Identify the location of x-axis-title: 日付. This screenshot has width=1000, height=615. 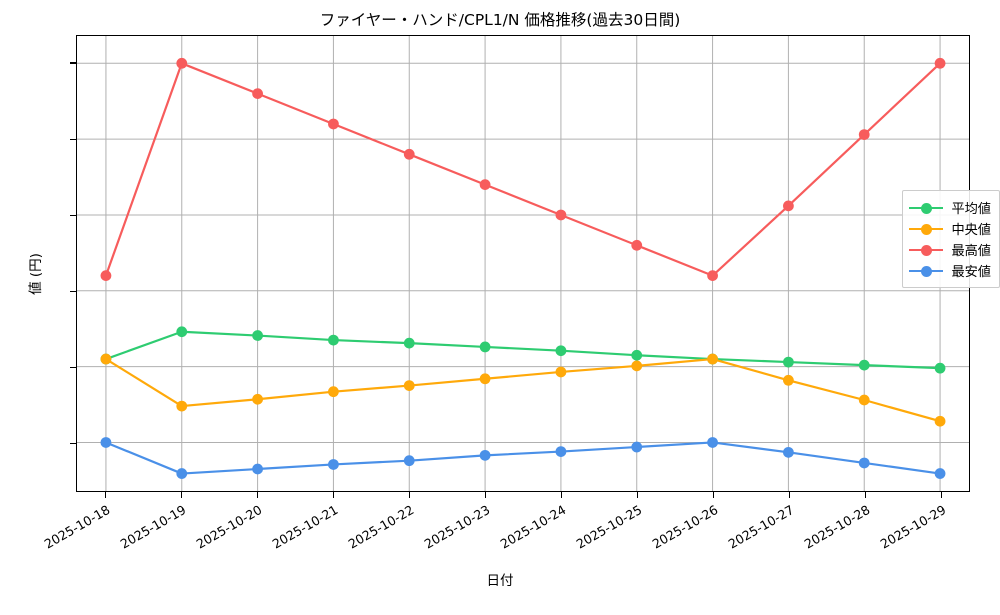
(500, 581).